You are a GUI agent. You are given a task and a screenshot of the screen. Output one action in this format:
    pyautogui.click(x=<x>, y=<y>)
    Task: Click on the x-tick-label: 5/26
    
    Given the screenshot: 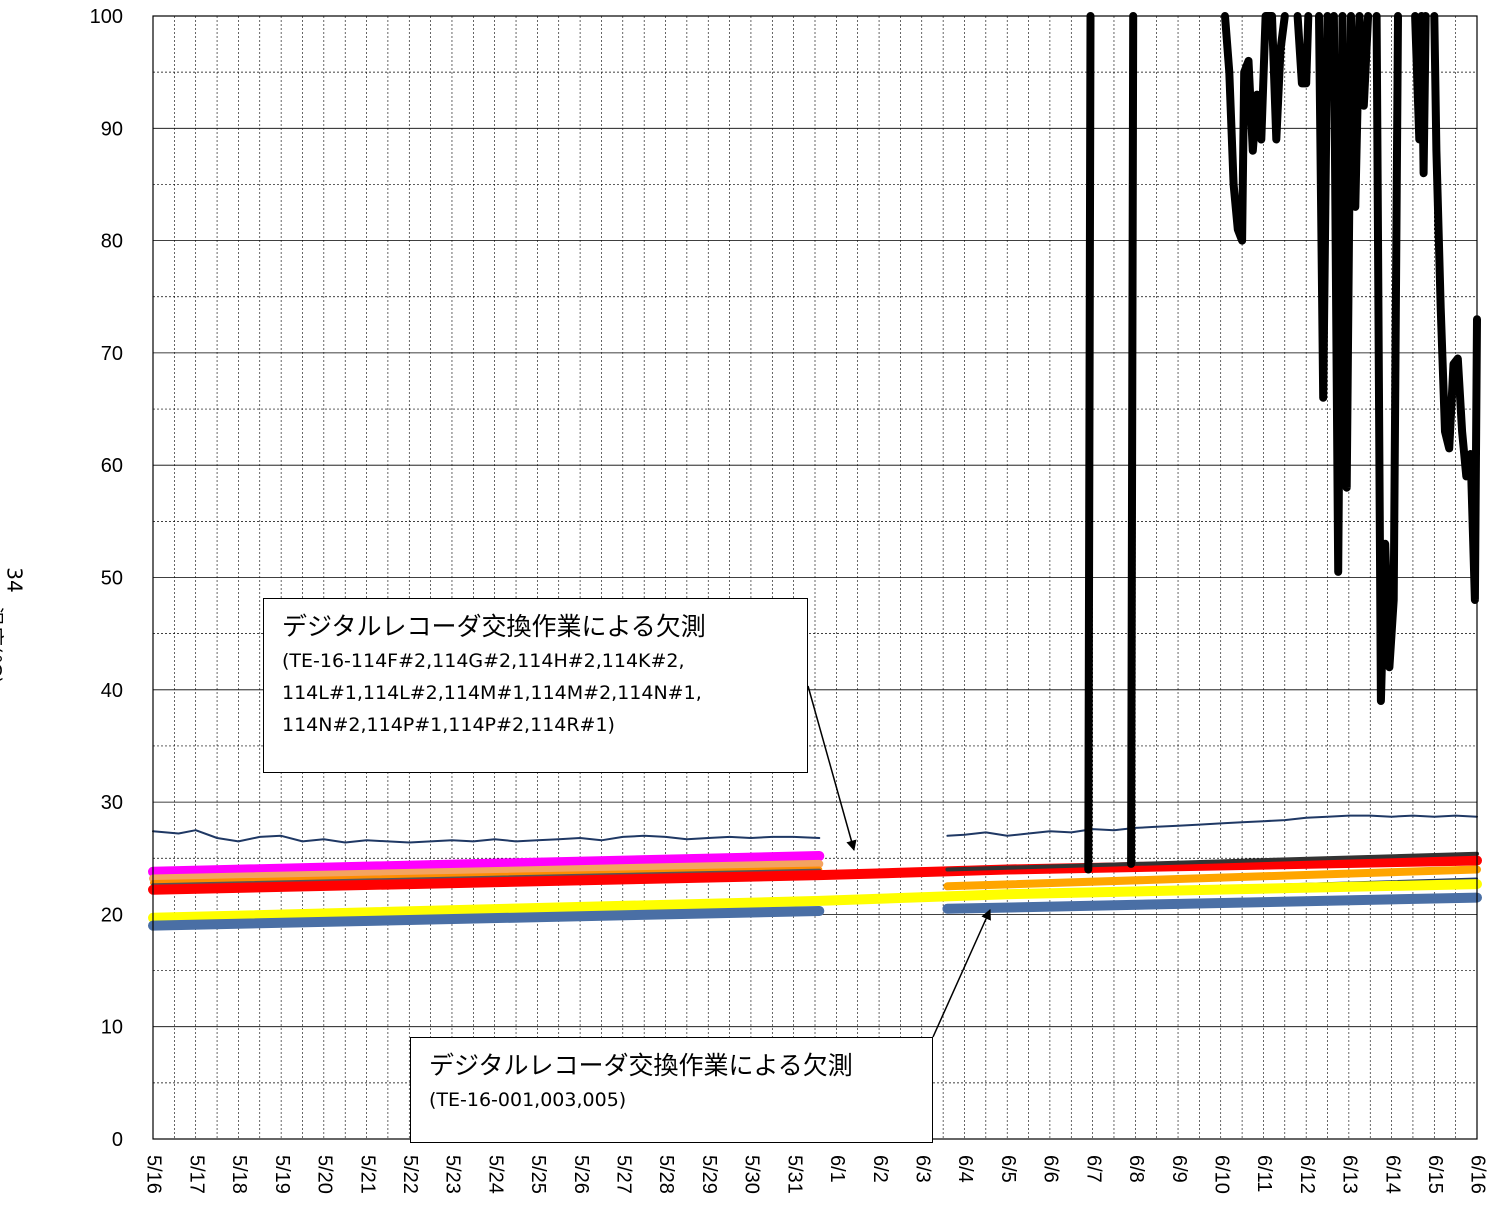 What is the action you would take?
    pyautogui.click(x=581, y=1174)
    